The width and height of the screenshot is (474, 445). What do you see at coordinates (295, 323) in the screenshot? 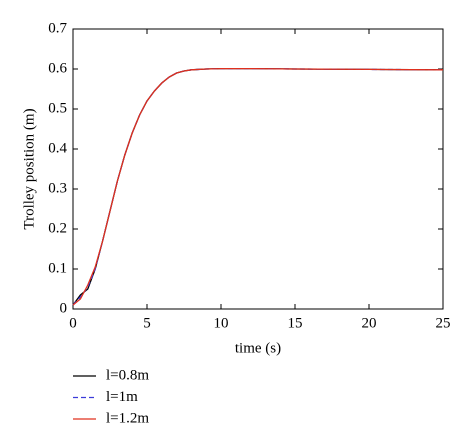
I see `x-tick-label: 15` at bounding box center [295, 323].